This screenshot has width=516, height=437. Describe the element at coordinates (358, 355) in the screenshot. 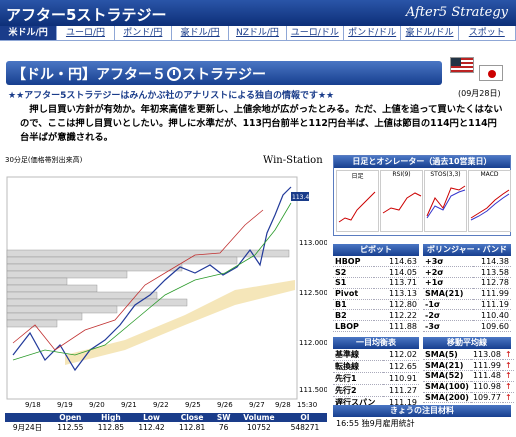

I see `row-label: 基準線` at that location.